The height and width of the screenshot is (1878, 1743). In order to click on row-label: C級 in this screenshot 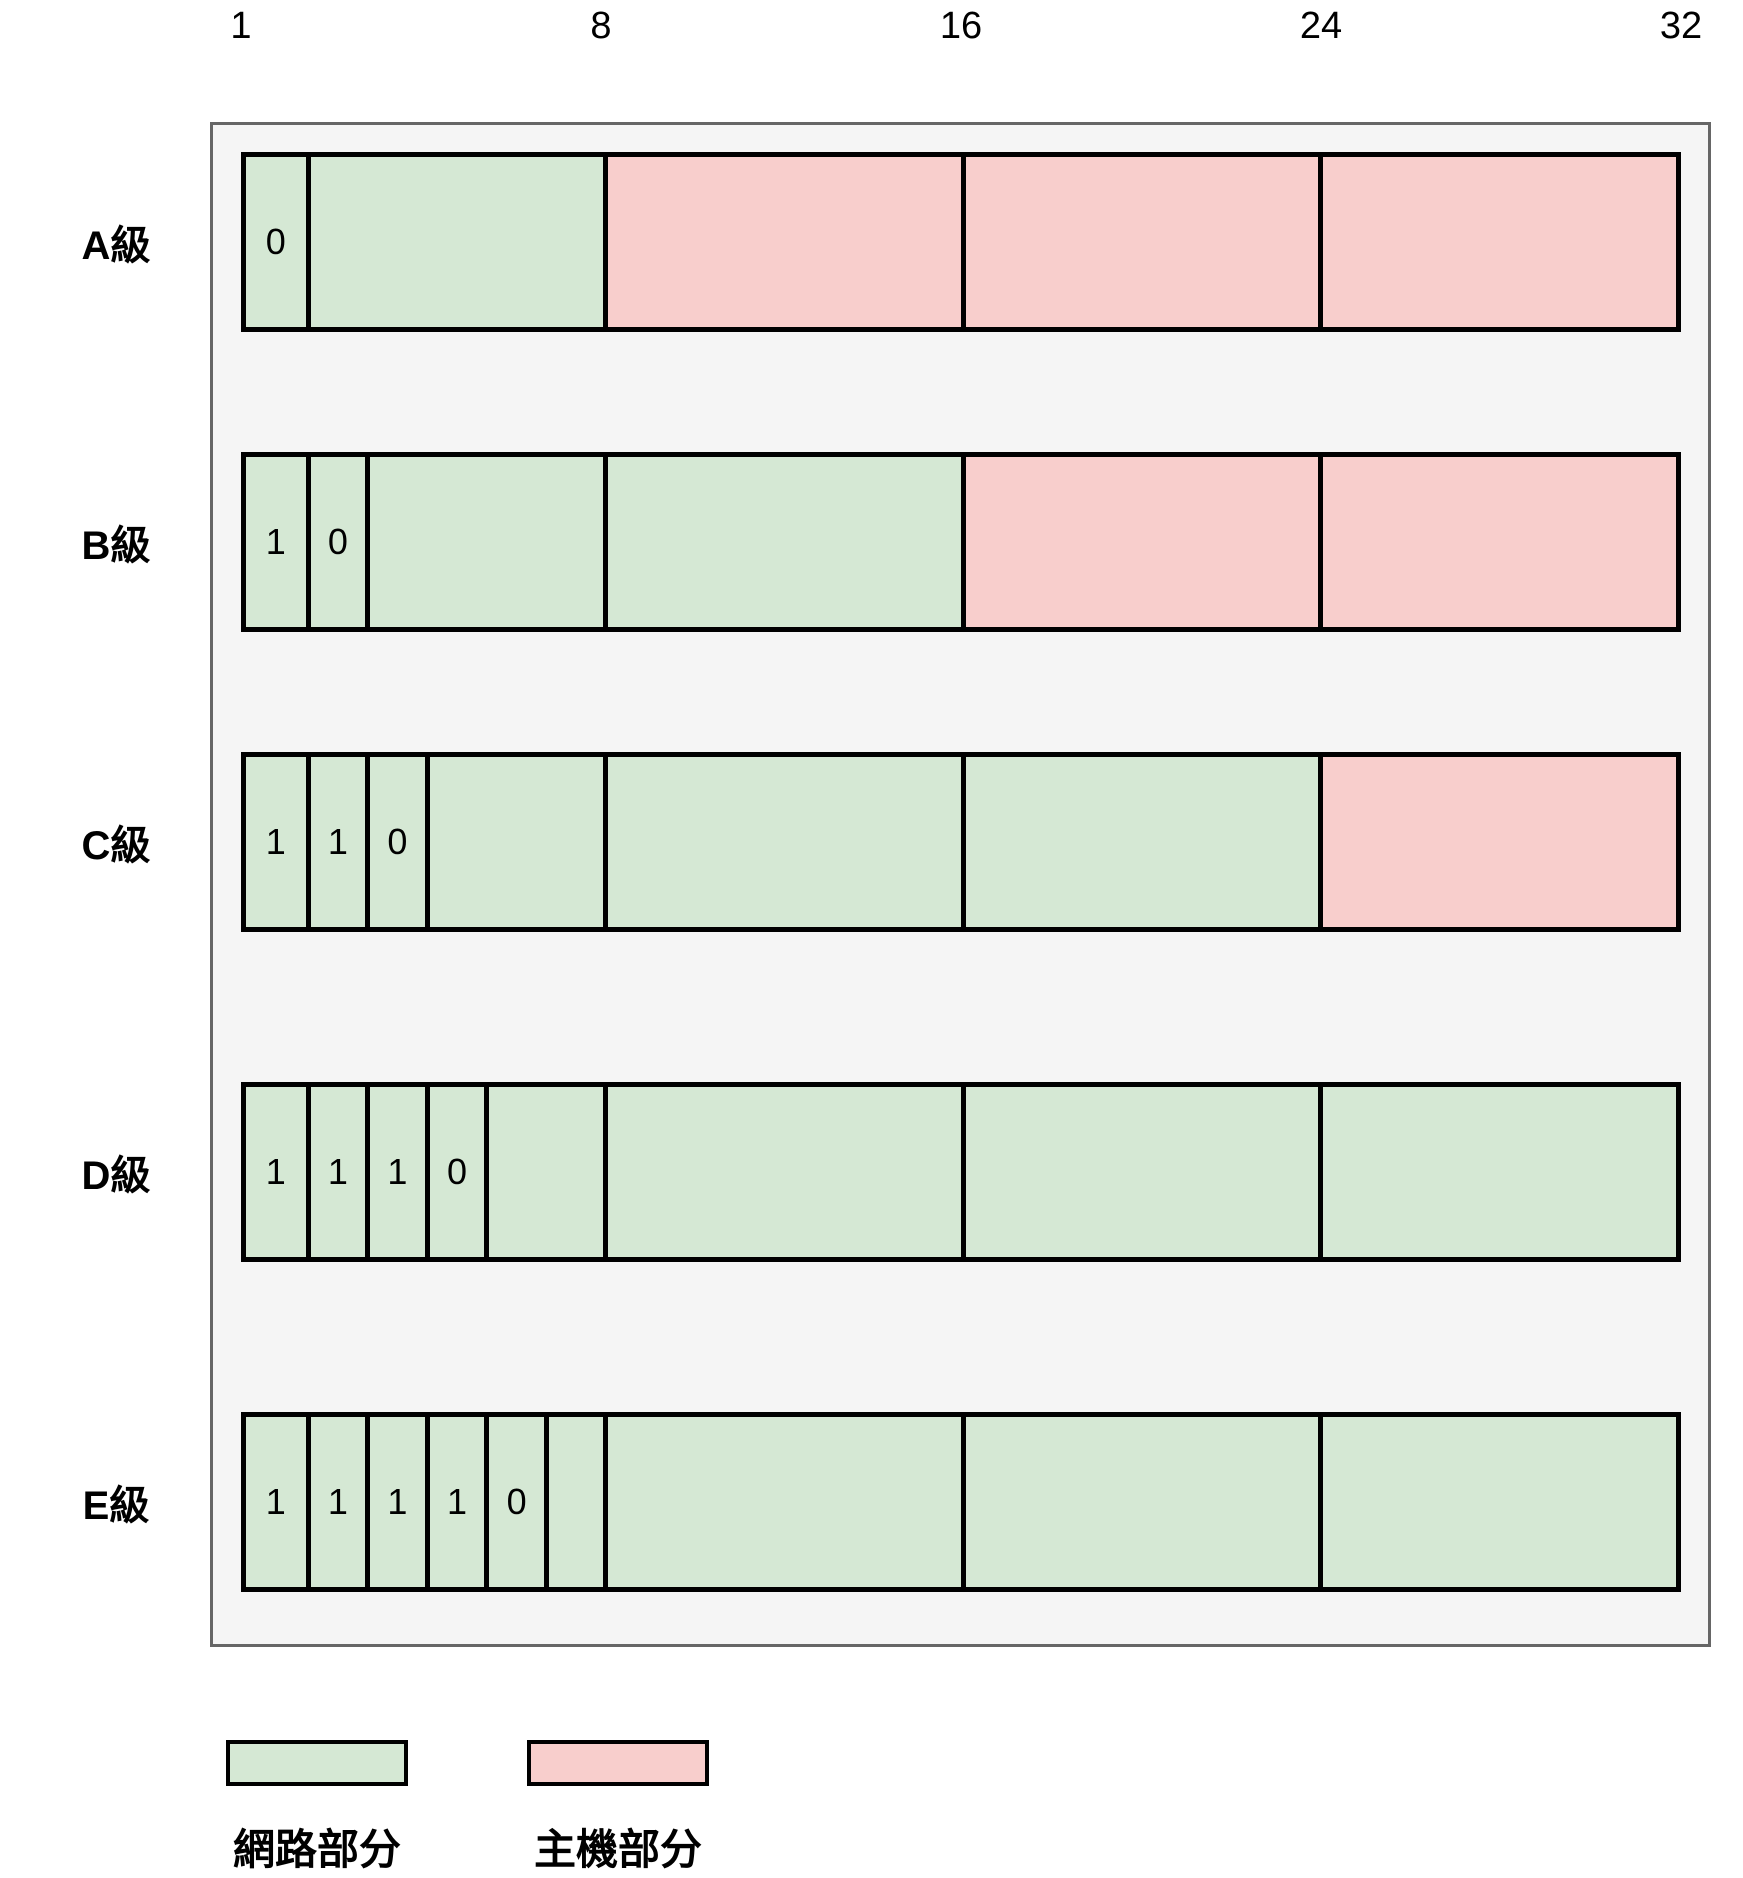, I will do `click(116, 846)`.